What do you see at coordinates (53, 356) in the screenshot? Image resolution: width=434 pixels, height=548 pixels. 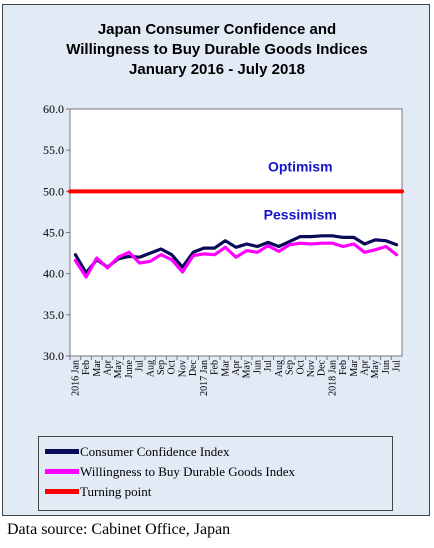 I see `y-tick-label: 30.0` at bounding box center [53, 356].